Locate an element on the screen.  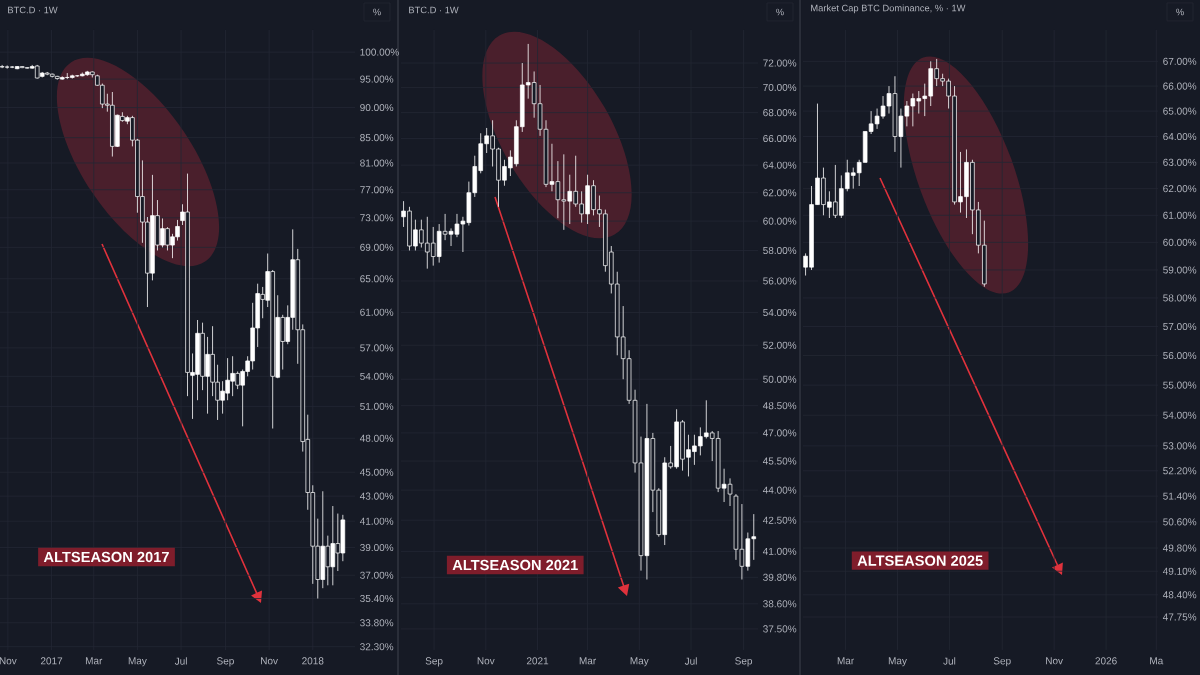
y-tick-label: 45.00% is located at coordinates (376, 472).